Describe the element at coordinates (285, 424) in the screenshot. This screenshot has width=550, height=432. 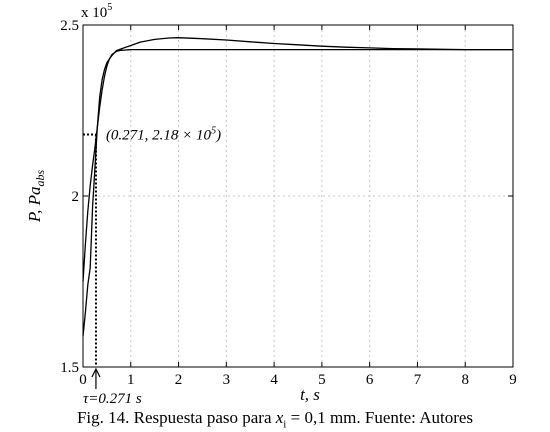
I see `caption-var-sub: i` at that location.